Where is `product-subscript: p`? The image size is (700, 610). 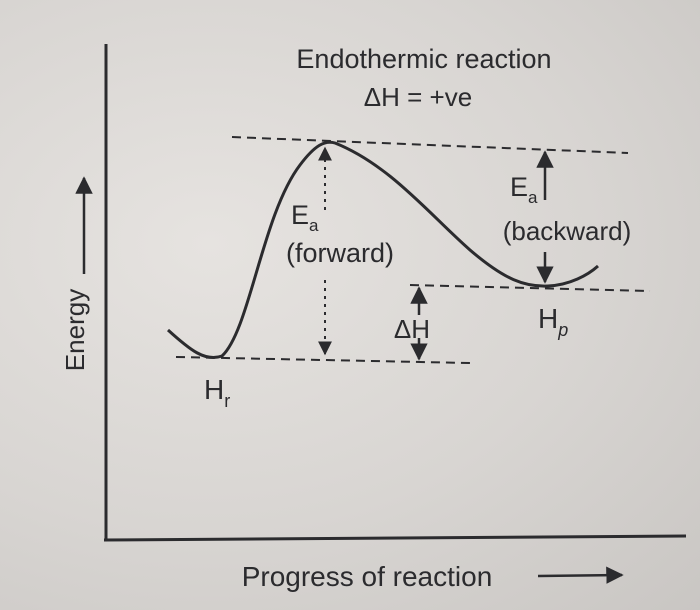 product-subscript: p is located at coordinates (562, 330).